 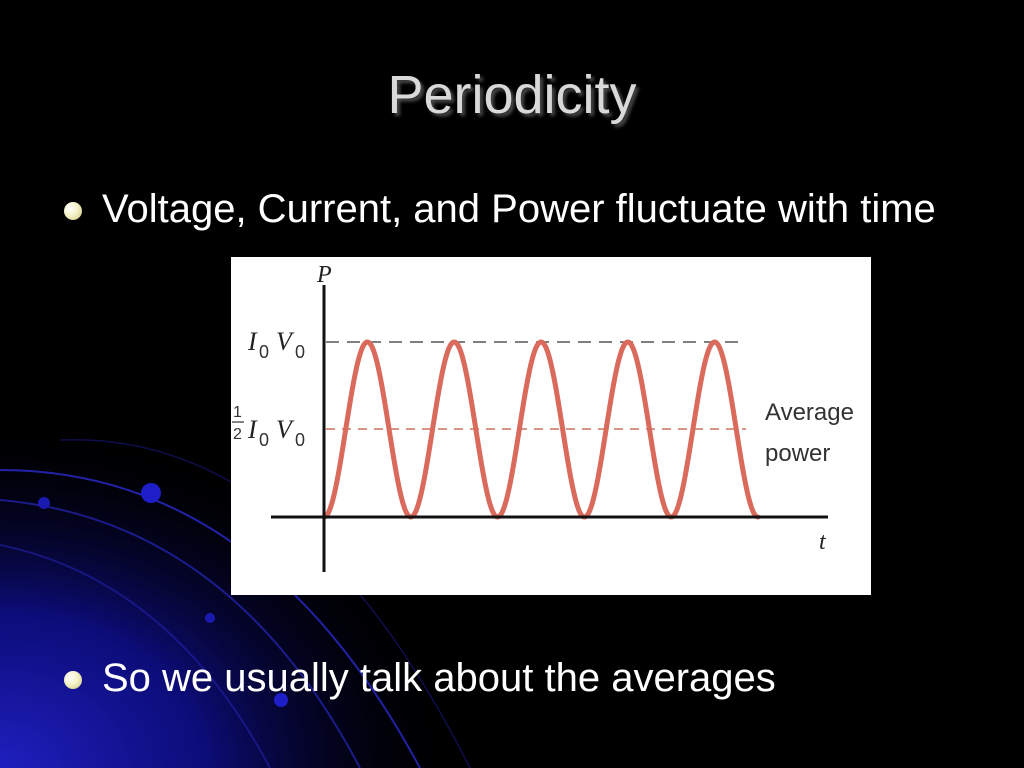 What do you see at coordinates (268, 427) in the screenshot?
I see `average-label: 1 2 I 0 V 0` at bounding box center [268, 427].